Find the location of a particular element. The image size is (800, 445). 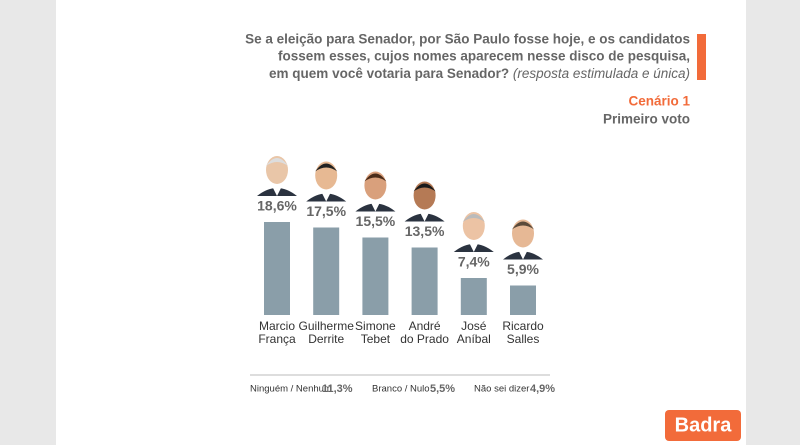

subtitle: Cenário 1 is located at coordinates (659, 101).